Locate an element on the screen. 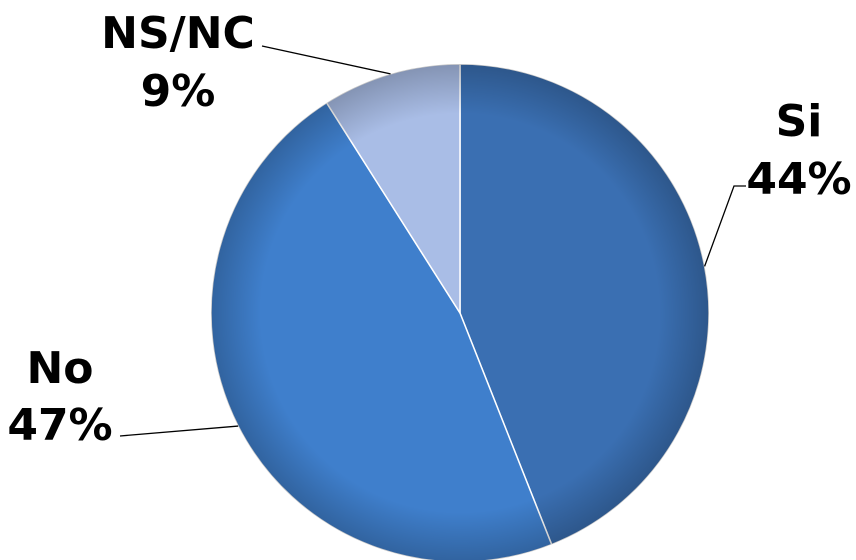 The width and height of the screenshot is (856, 560). slice-label-nsnc: NS/NC is located at coordinates (178, 33).